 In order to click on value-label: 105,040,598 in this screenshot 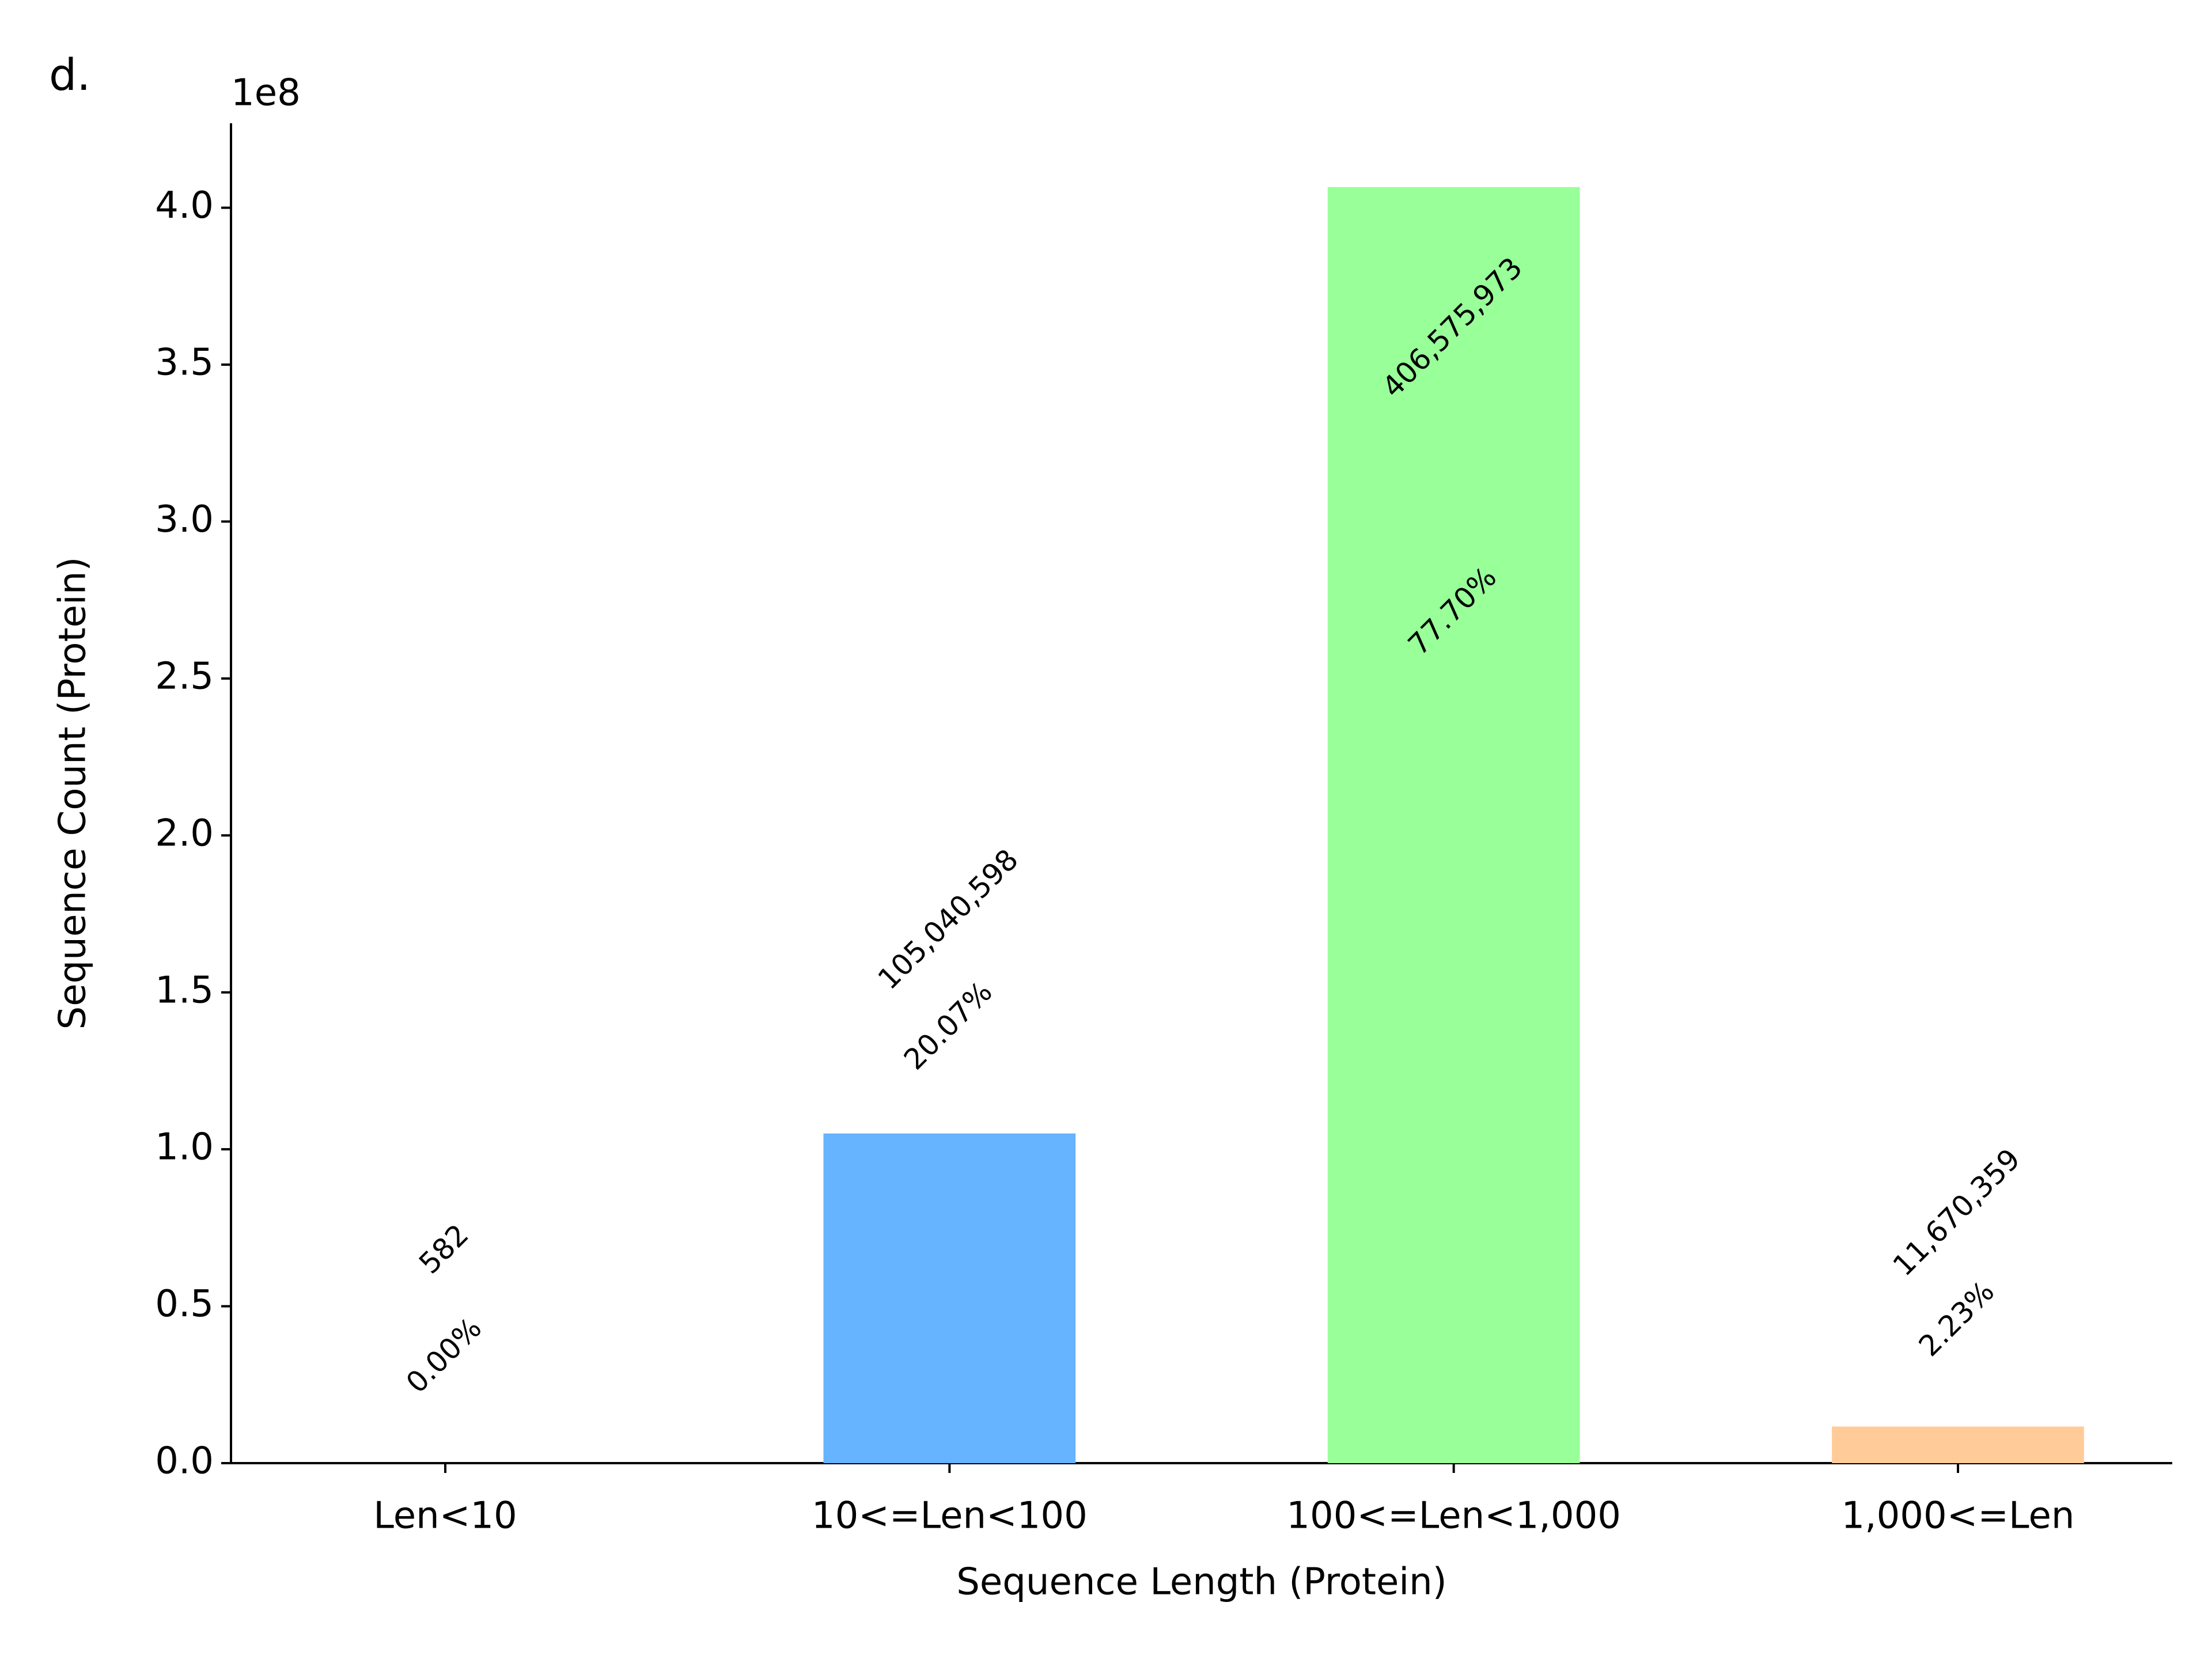, I will do `click(948, 919)`.